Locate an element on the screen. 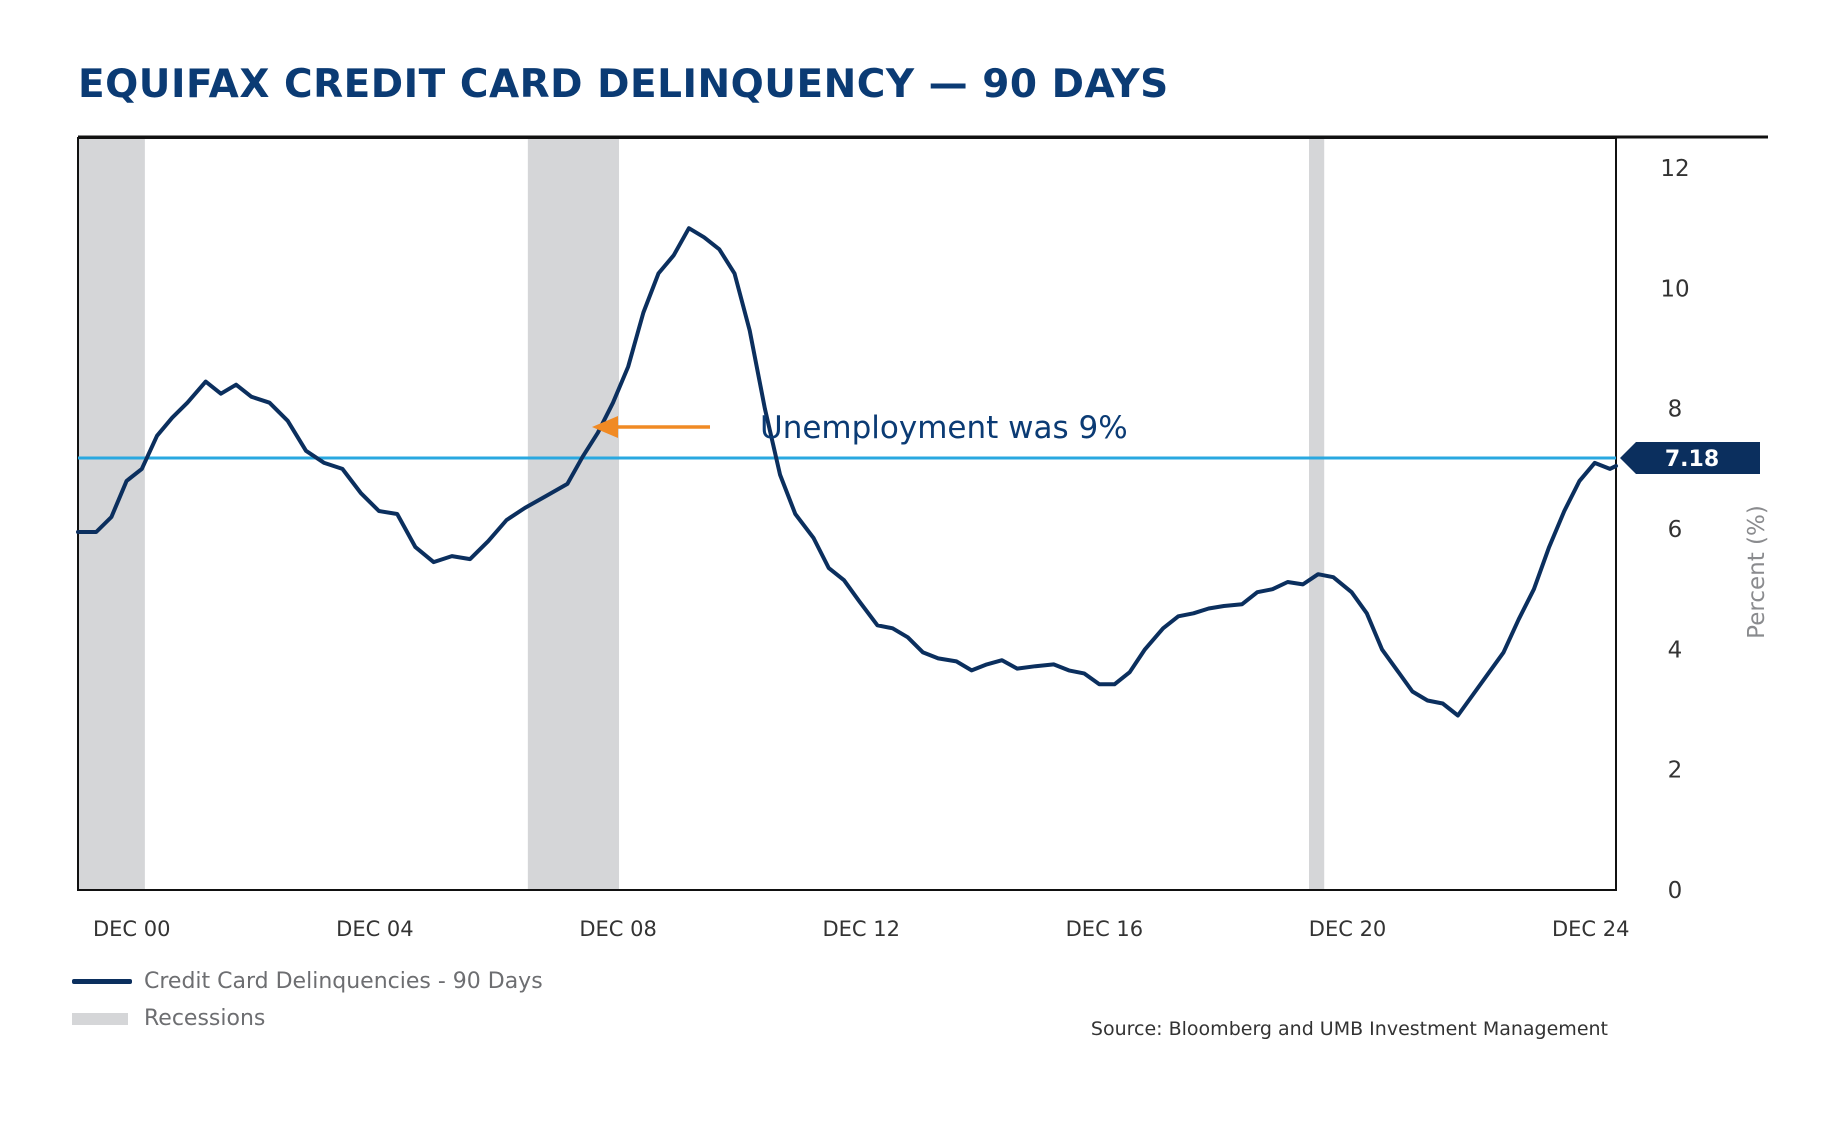 Image resolution: width=1838 pixels, height=1125 pixels. arrow-head is located at coordinates (605, 427).